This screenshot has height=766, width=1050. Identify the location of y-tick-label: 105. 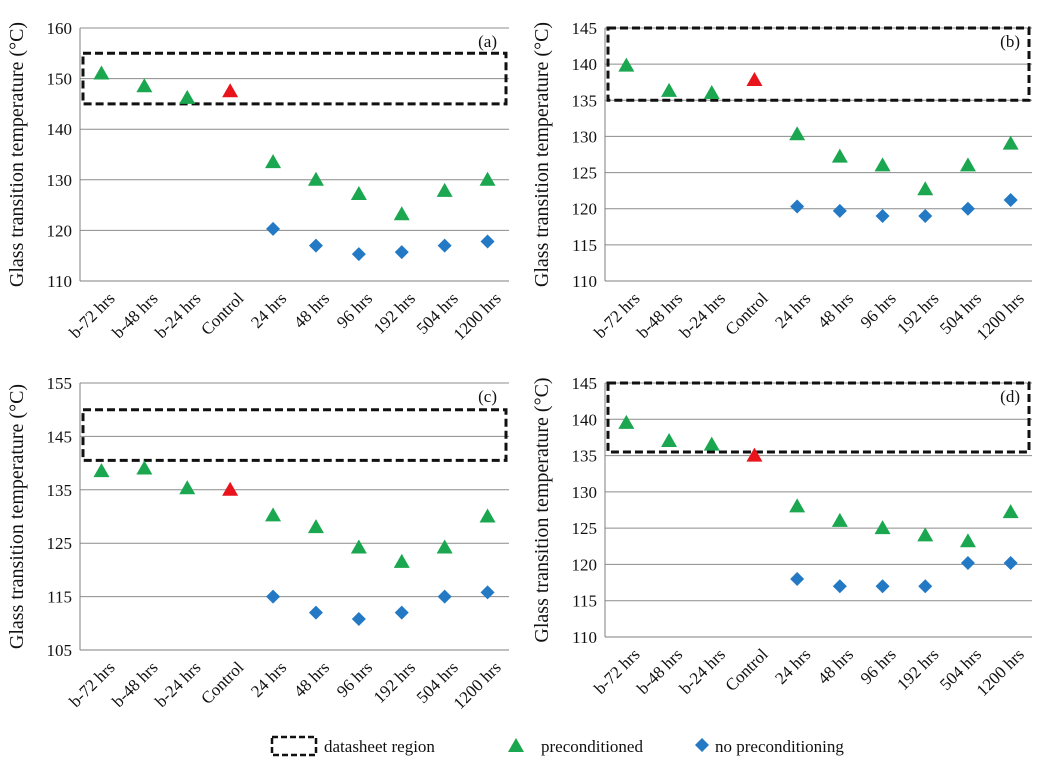
(60, 650).